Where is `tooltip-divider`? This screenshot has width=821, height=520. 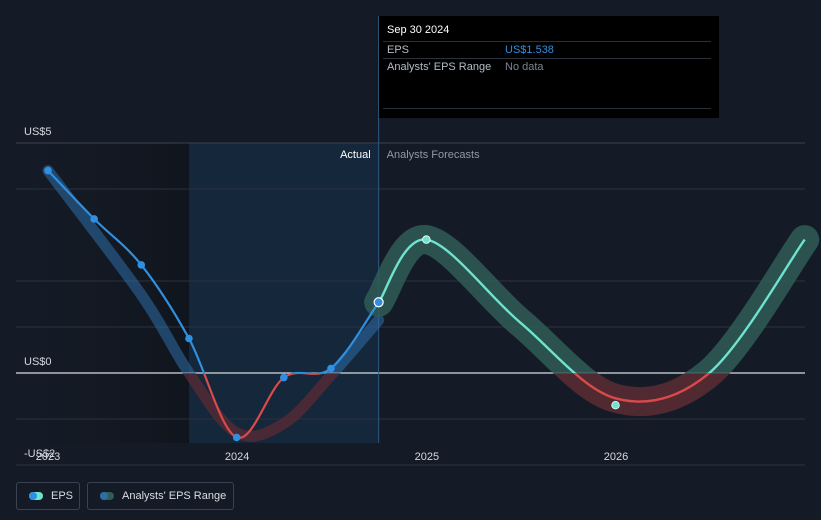 tooltip-divider is located at coordinates (547, 108).